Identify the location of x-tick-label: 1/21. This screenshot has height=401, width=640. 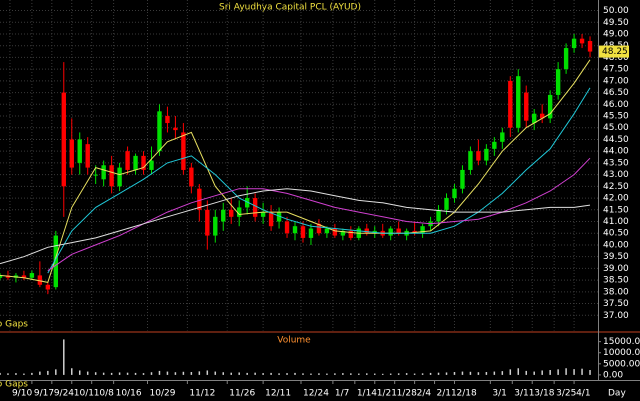
(387, 394).